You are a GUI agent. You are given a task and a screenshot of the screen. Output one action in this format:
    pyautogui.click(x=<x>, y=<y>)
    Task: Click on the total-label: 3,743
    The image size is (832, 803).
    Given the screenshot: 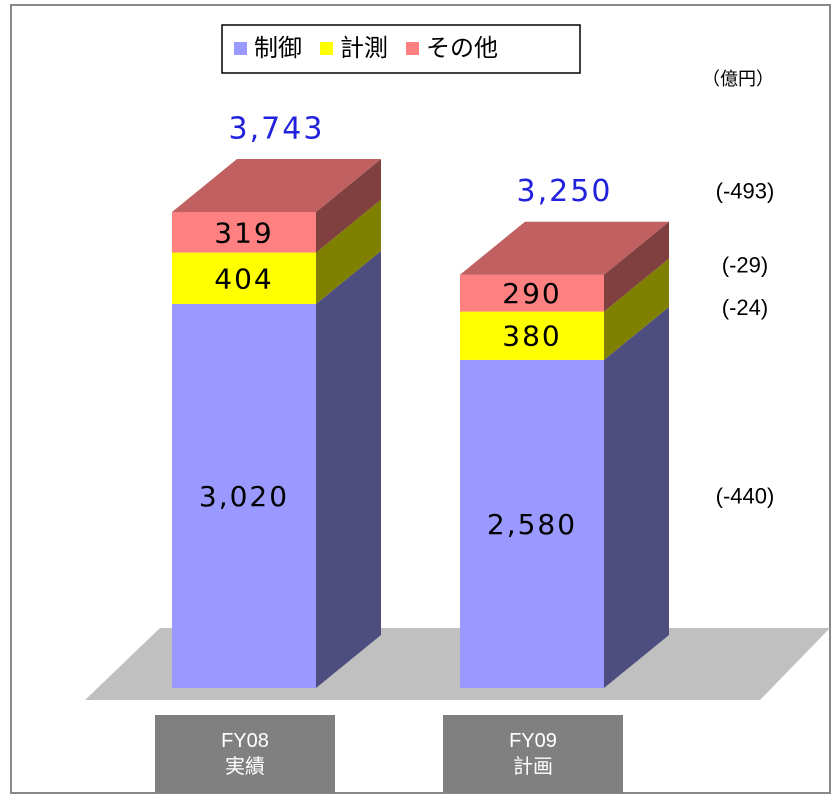 What is the action you would take?
    pyautogui.click(x=277, y=129)
    